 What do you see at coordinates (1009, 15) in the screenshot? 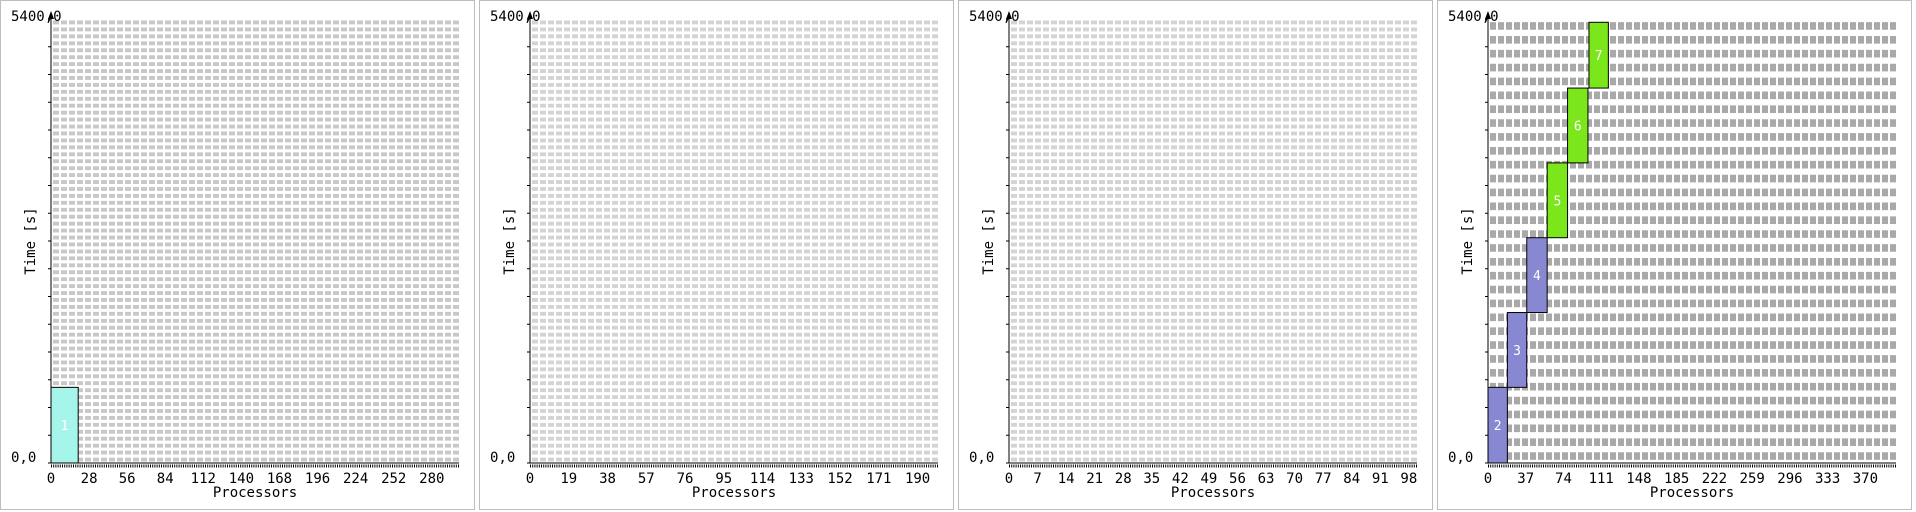
I see `chart-3-y-axis-arrow` at bounding box center [1009, 15].